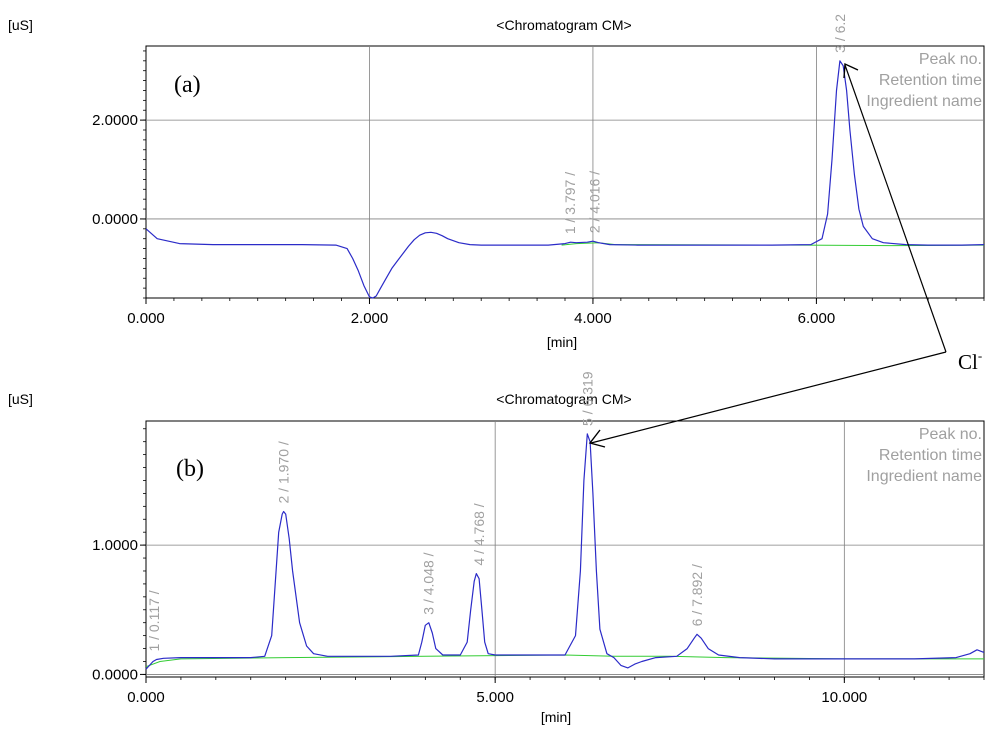 The width and height of the screenshot is (990, 729). I want to click on panel-a-legend: Peak no. Retention time Ingredient name, so click(924, 80).